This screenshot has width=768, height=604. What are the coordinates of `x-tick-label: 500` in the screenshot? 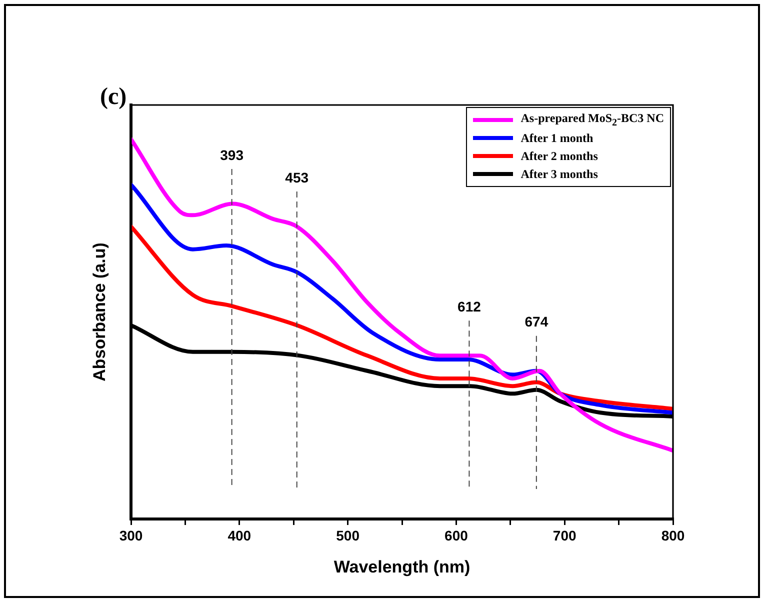 It's located at (348, 535).